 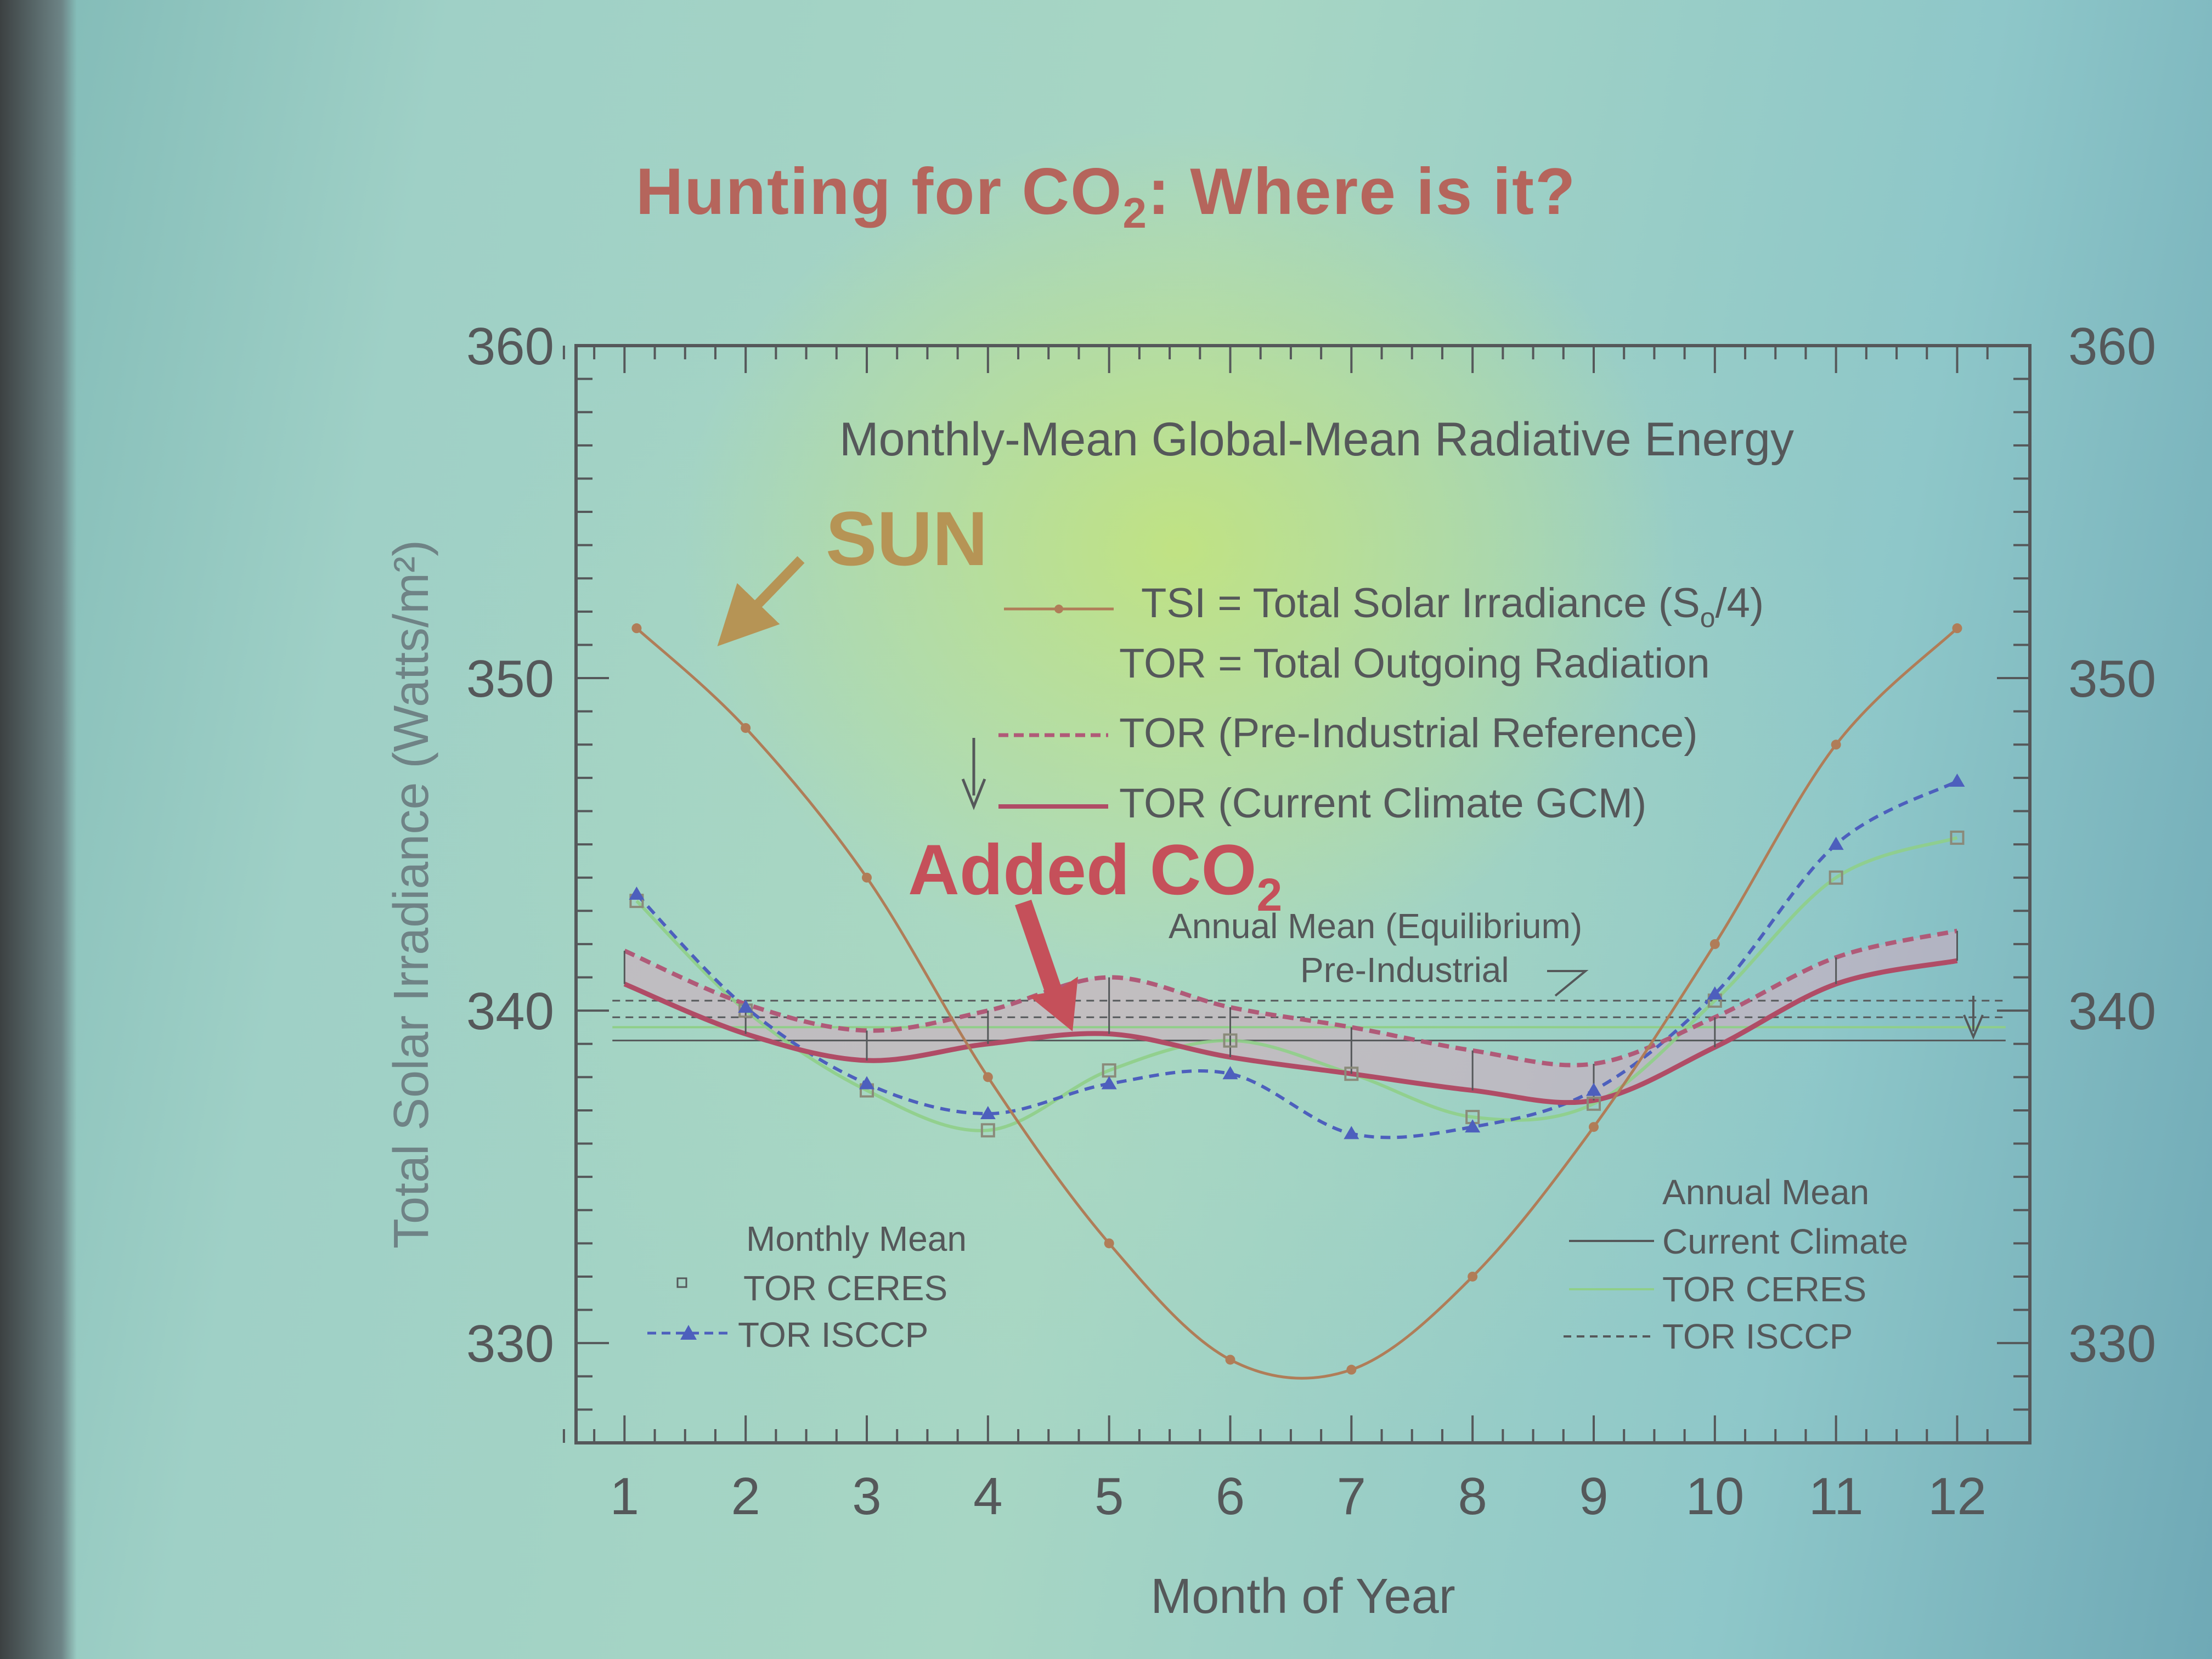 I want to click on x-tick-label-4: 4, so click(x=988, y=1496).